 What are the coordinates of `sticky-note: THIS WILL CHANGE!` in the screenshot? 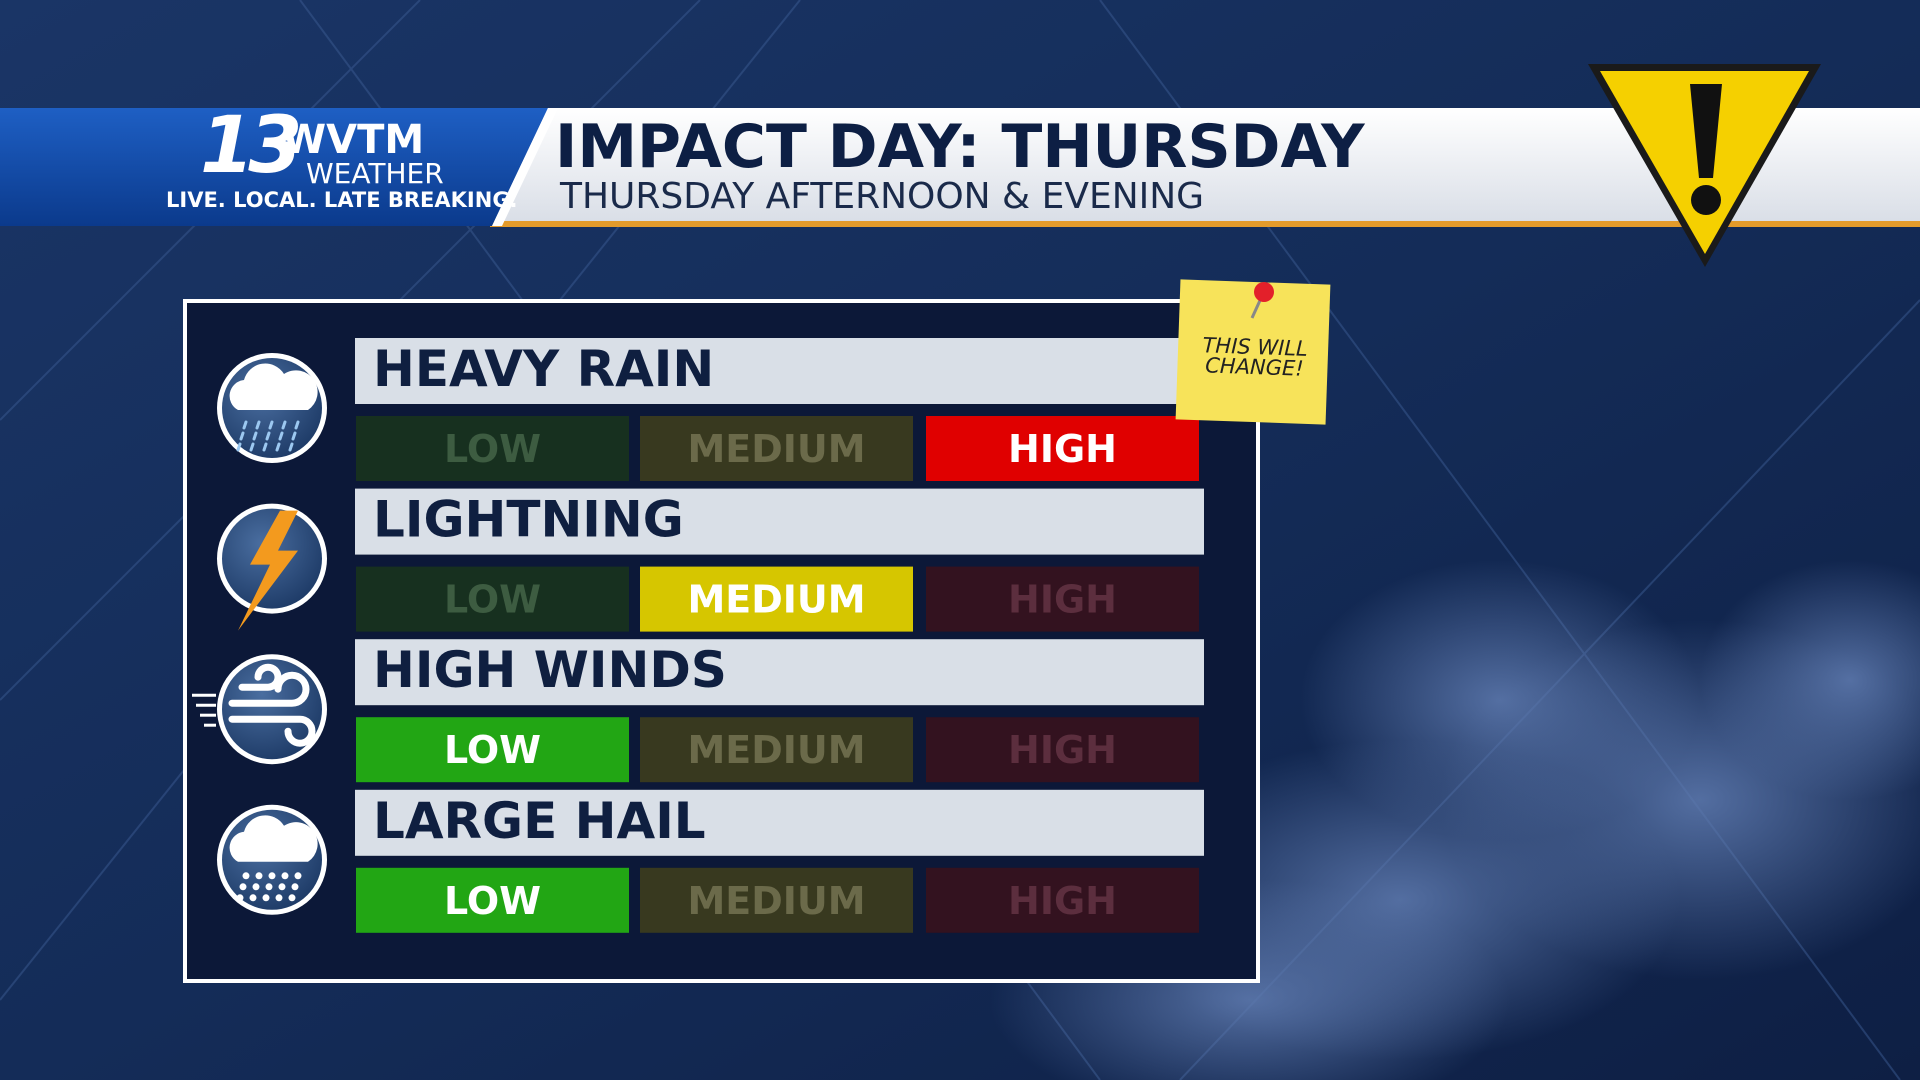 It's located at (1253, 352).